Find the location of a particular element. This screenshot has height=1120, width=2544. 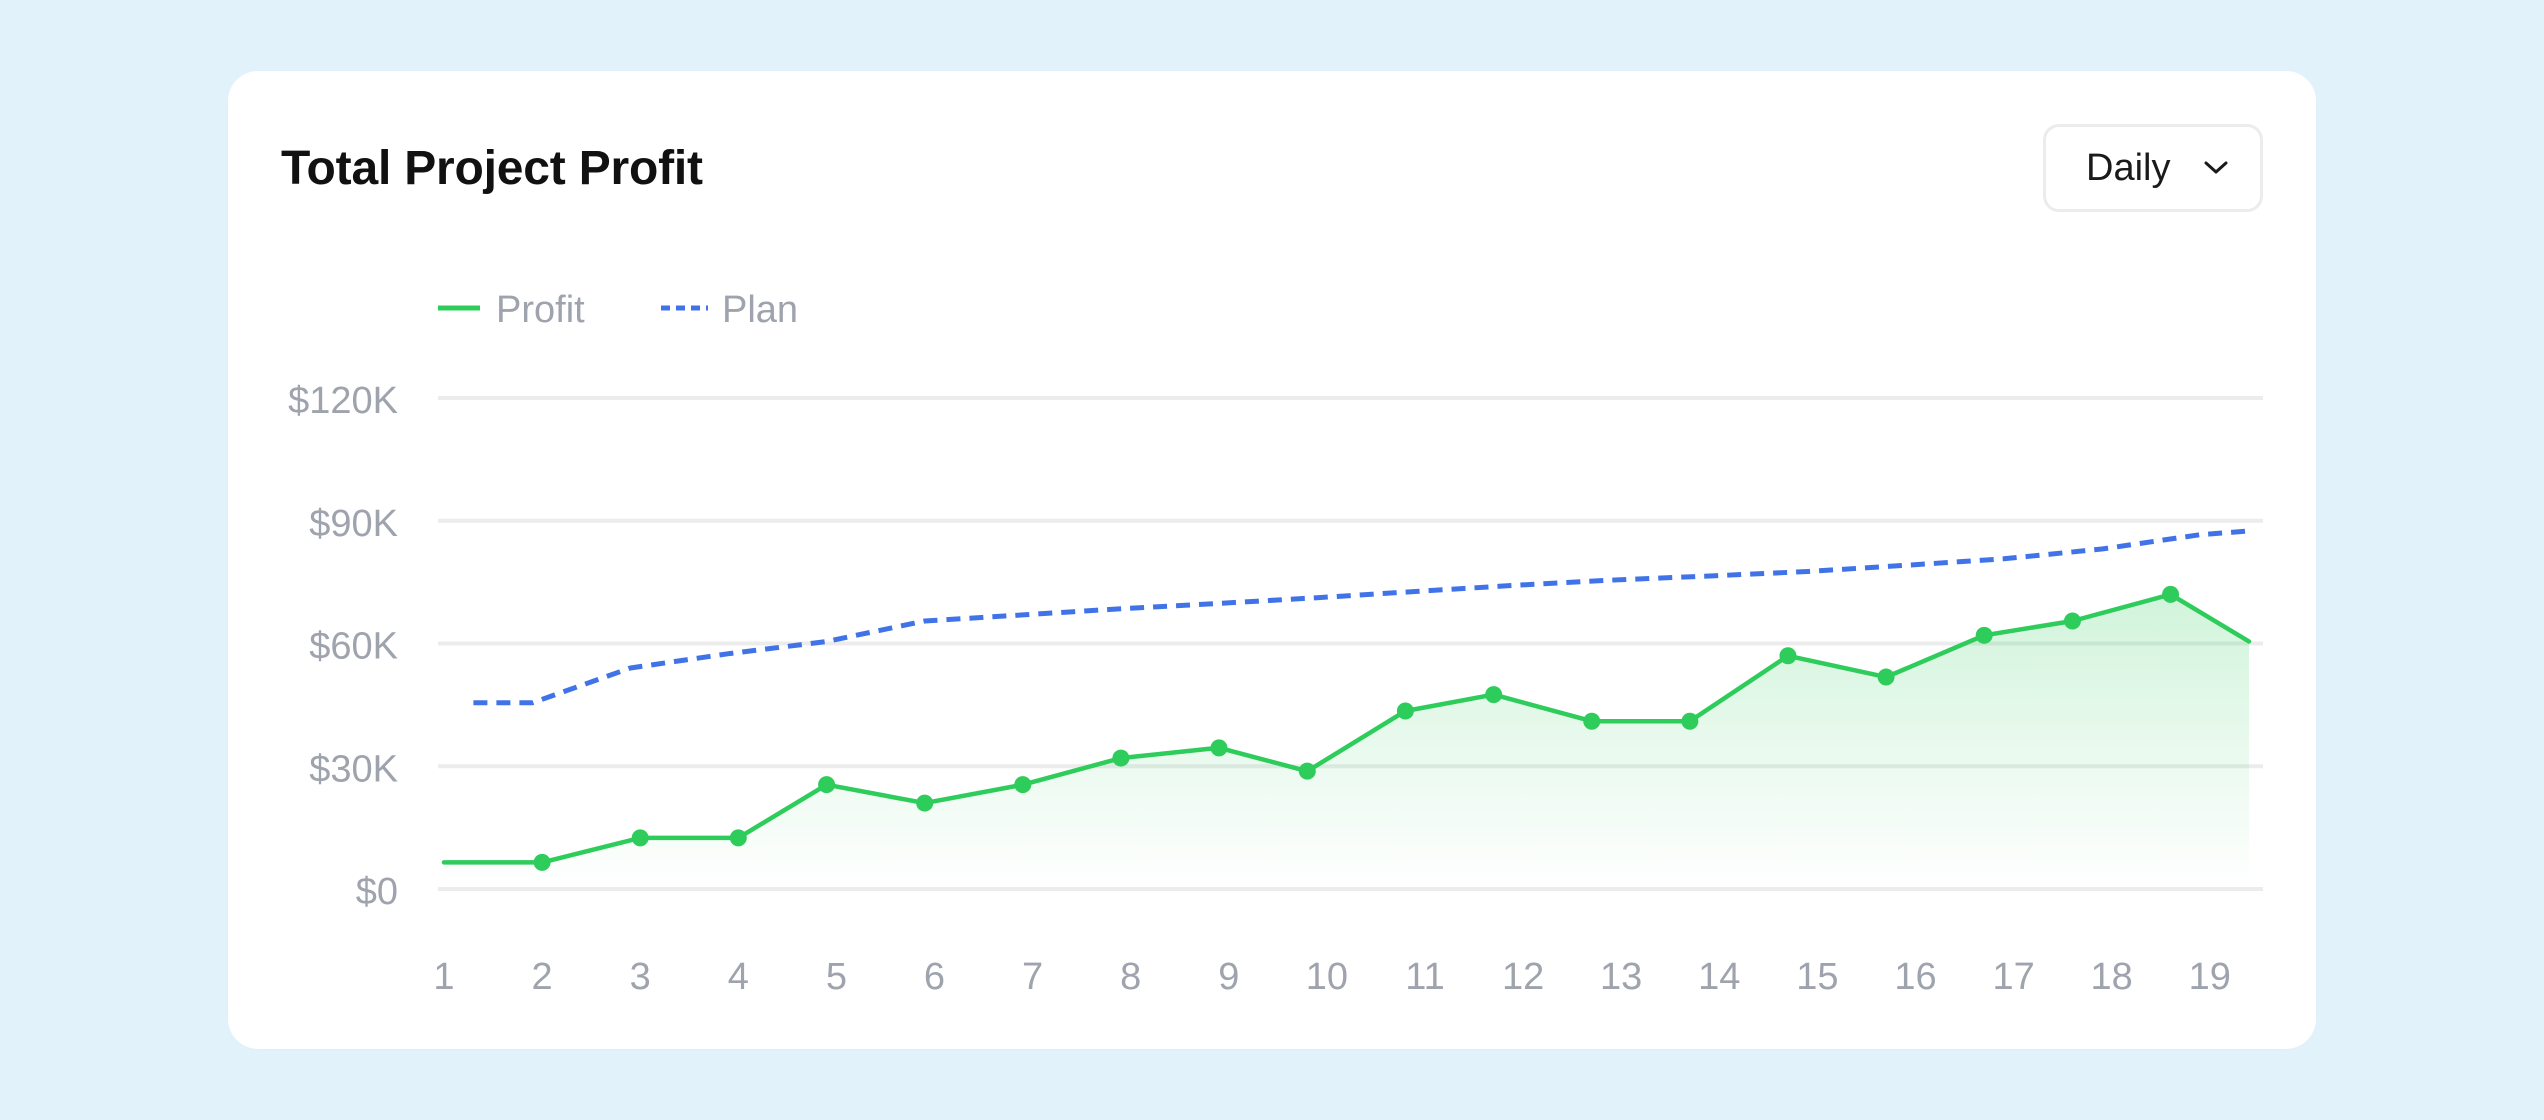

legend-label-plan: Plan is located at coordinates (760, 310).